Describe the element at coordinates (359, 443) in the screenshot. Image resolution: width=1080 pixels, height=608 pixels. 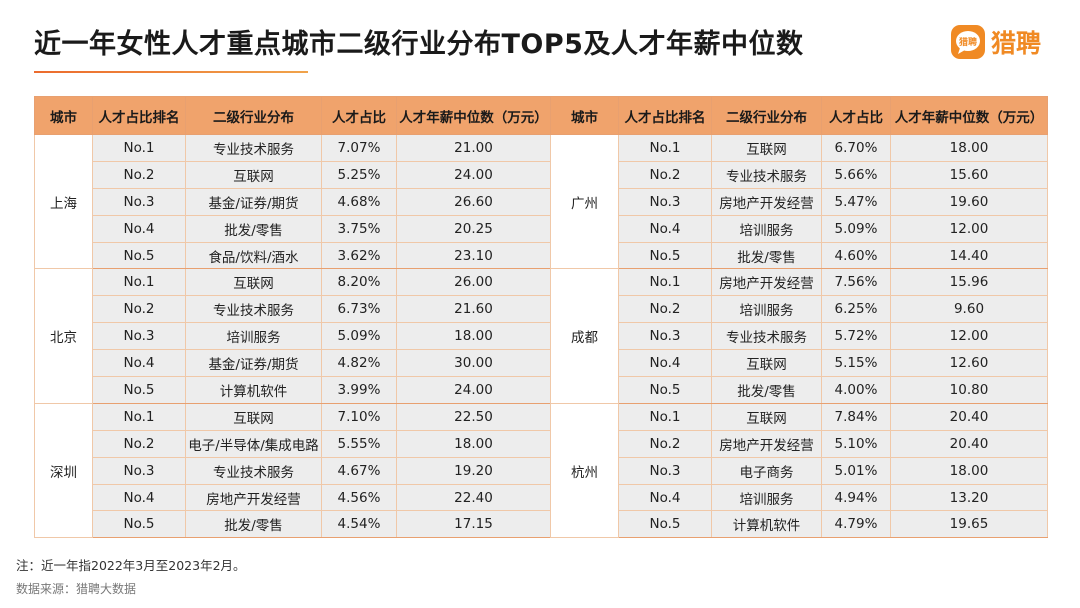
I see `share-cell: 5.55%` at that location.